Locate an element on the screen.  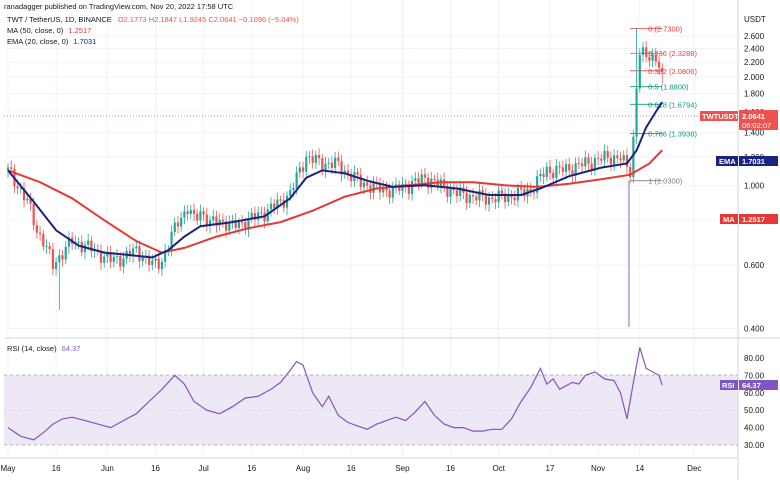
price-tag: 2.0641 06:02:07 is located at coordinates (758, 120).